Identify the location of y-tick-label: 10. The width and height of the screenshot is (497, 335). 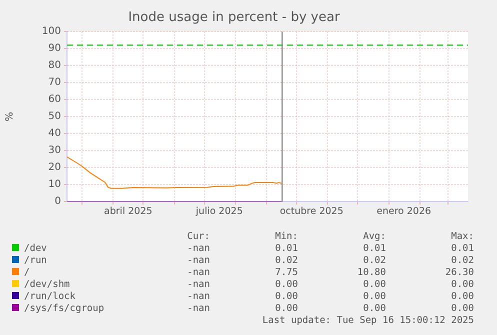
(54, 184).